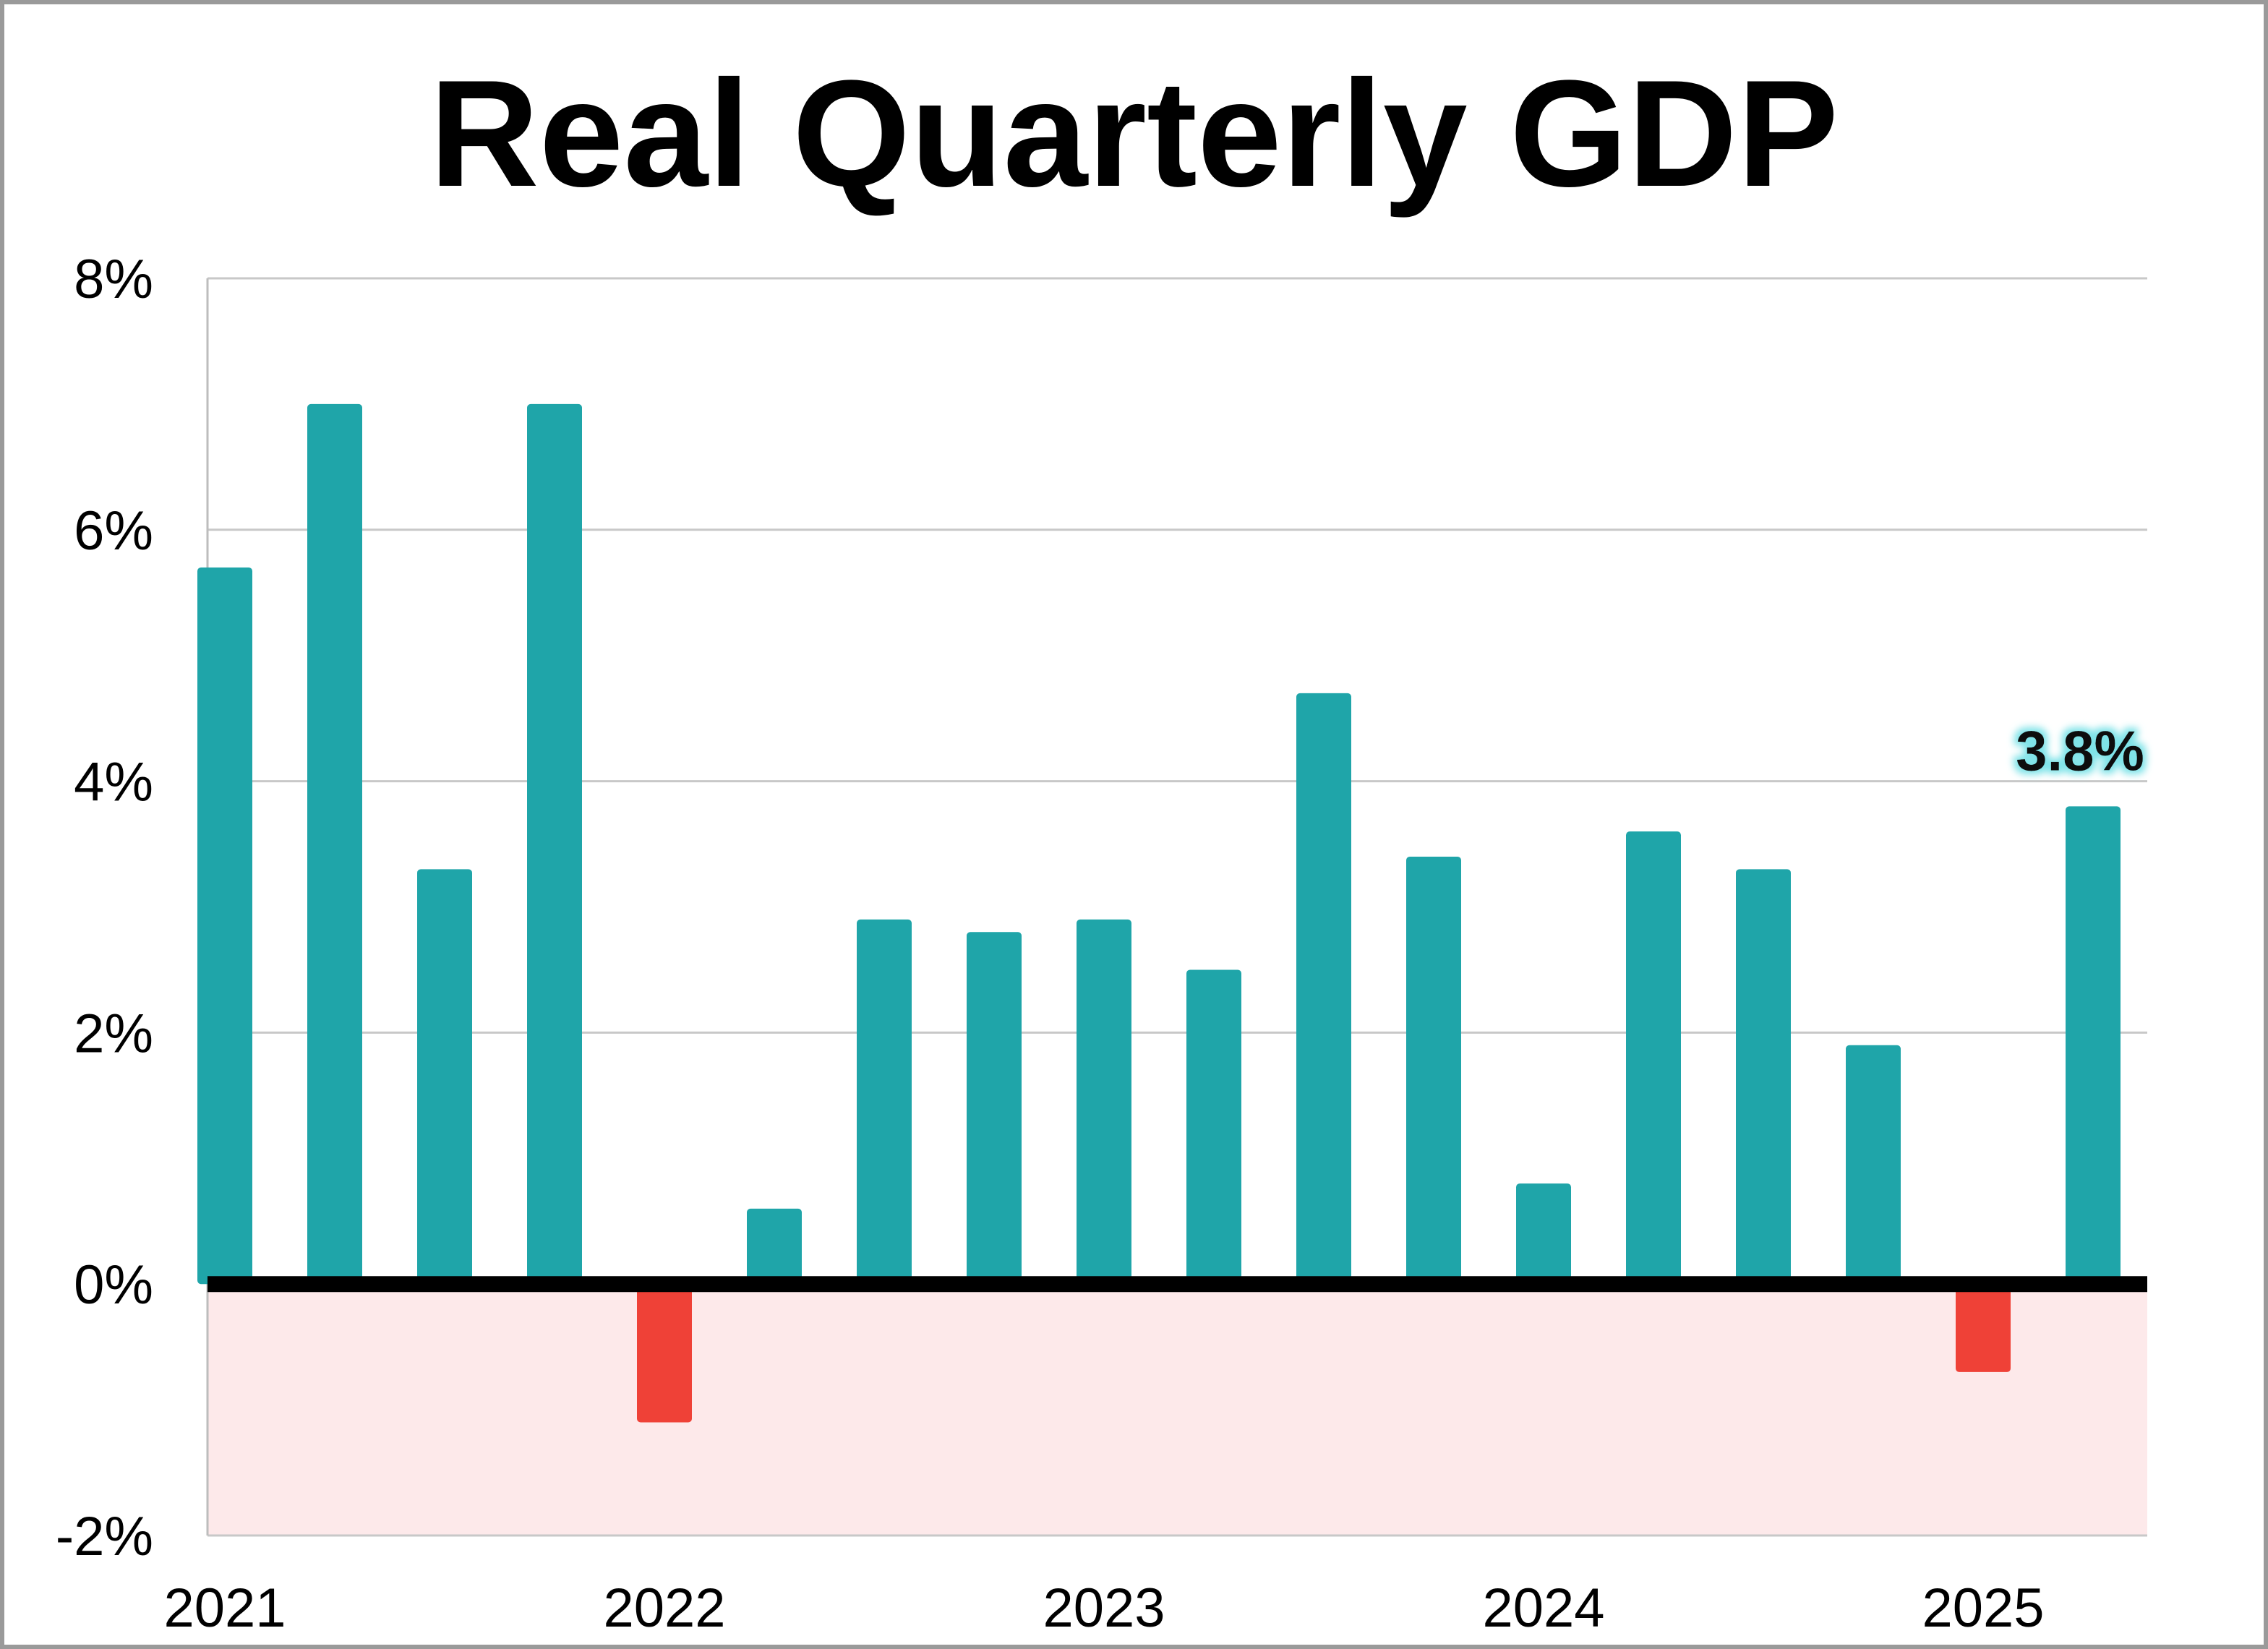  I want to click on x-tick-label: 2022, so click(664, 1608).